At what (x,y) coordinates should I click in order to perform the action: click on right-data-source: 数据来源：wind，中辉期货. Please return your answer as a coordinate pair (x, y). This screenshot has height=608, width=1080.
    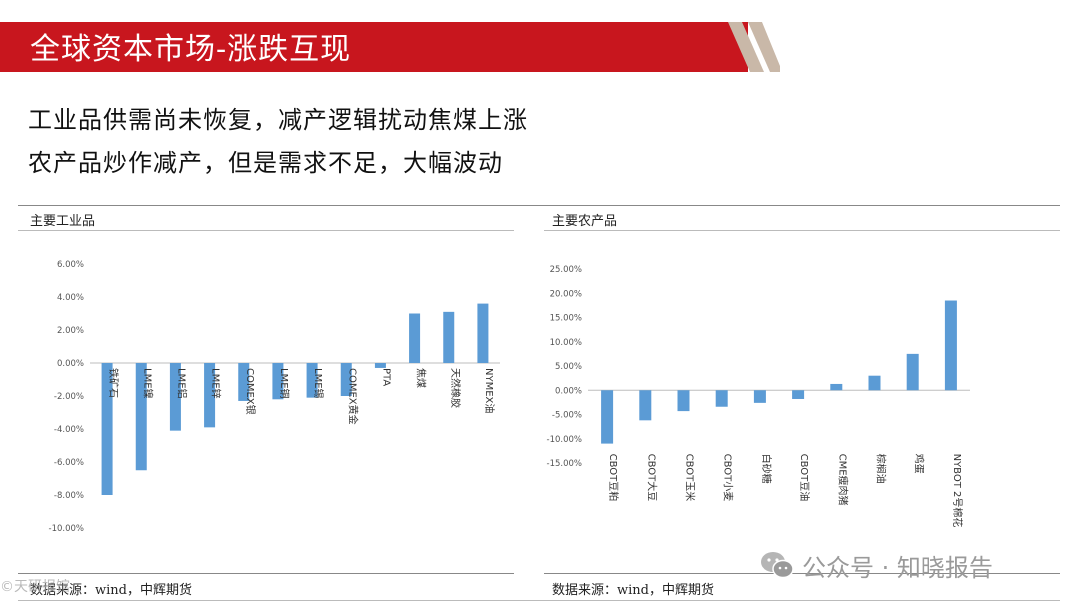
    Looking at the image, I should click on (633, 590).